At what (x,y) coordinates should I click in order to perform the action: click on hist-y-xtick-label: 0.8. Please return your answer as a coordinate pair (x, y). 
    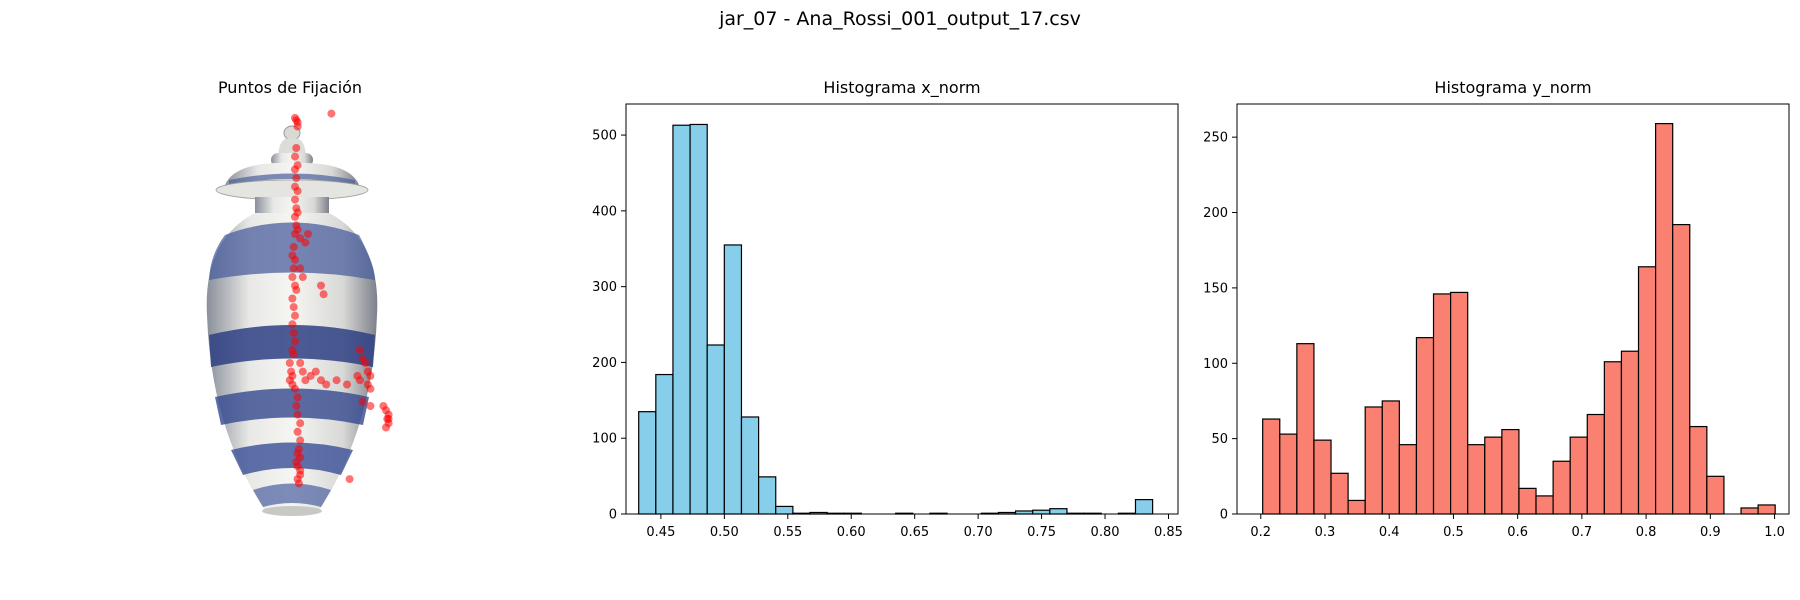
    Looking at the image, I should click on (1646, 532).